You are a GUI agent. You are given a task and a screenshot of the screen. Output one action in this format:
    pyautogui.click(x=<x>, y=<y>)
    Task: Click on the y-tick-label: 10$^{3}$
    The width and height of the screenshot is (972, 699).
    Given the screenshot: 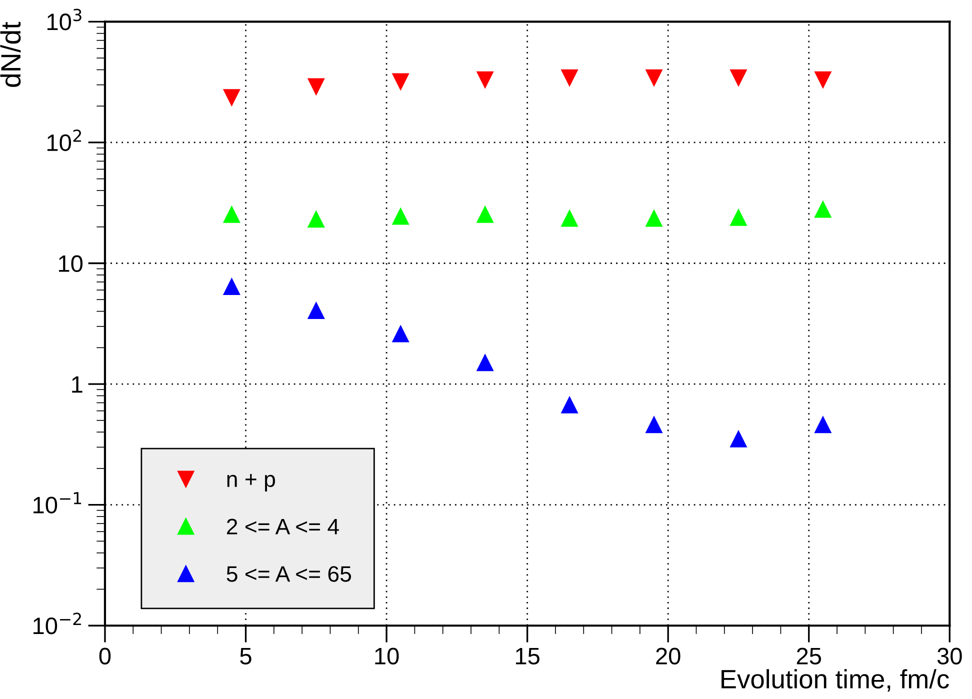 What is the action you would take?
    pyautogui.click(x=64, y=19)
    